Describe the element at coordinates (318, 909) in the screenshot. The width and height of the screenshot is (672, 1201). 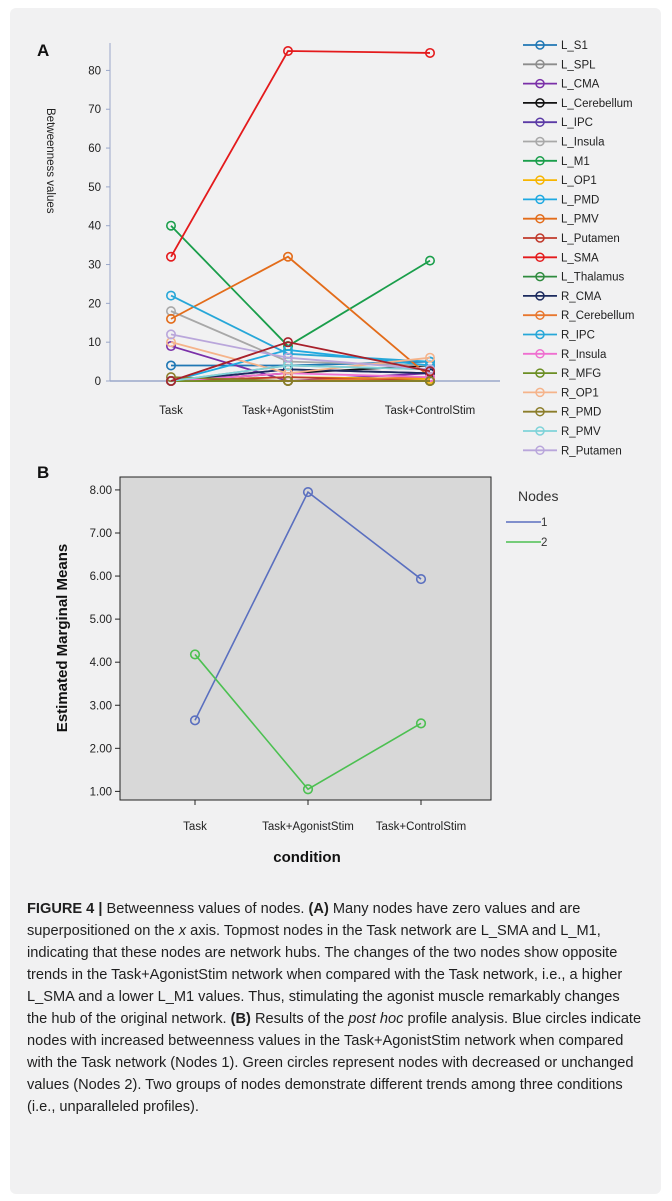
I see `caption-a-label: (A)` at that location.